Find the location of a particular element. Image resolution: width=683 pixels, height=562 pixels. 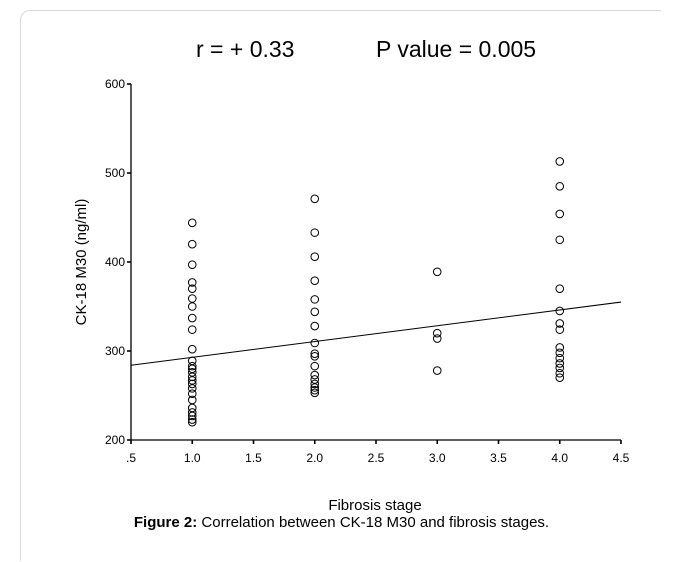

stats-header: r = + 0.33 P value = 0.005 is located at coordinates (341, 56).